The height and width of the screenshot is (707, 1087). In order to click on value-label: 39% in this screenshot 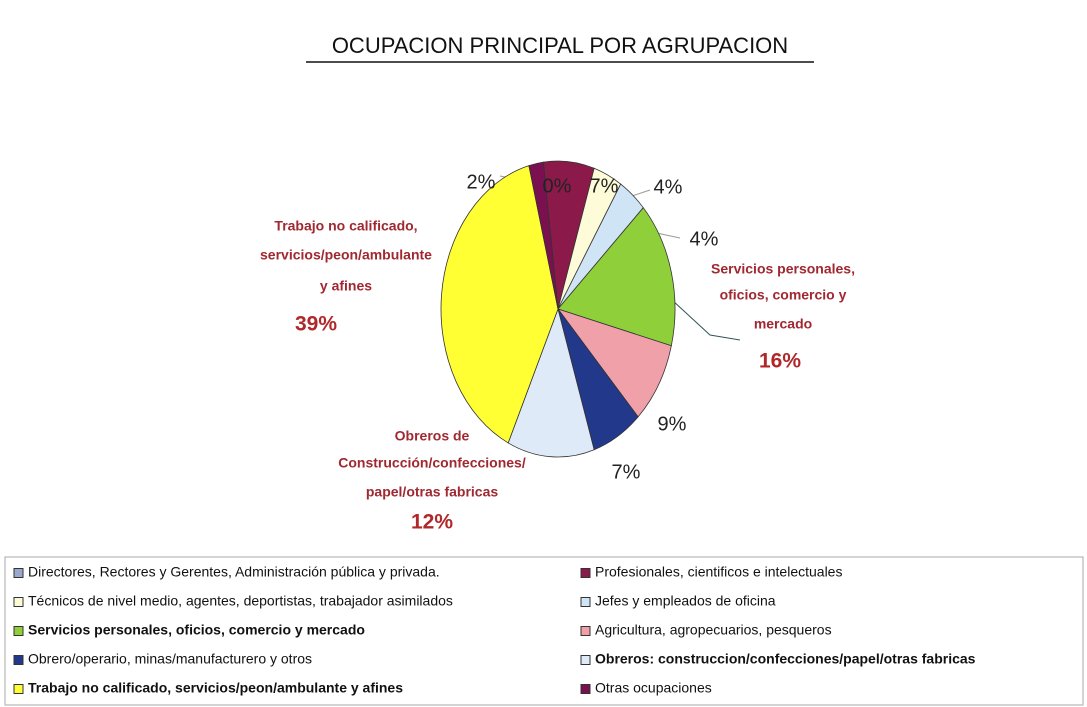, I will do `click(316, 324)`.